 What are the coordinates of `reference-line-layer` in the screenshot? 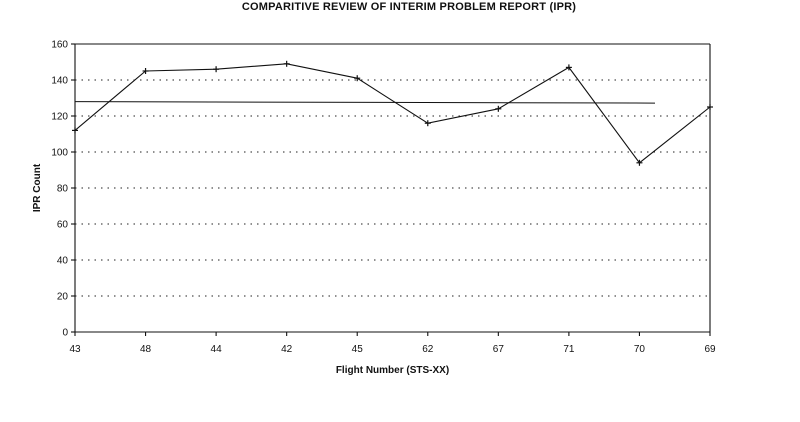 It's located at (365, 102).